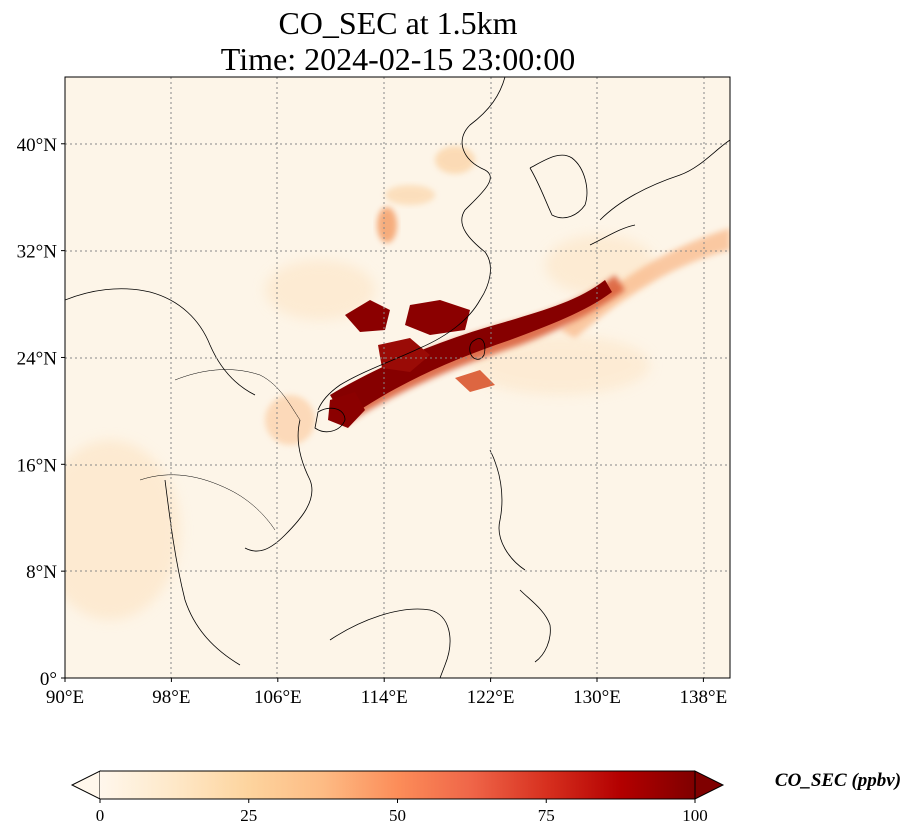 This screenshot has width=916, height=836. Describe the element at coordinates (695, 815) in the screenshot. I see `colorbar-tick-label: 100` at that location.